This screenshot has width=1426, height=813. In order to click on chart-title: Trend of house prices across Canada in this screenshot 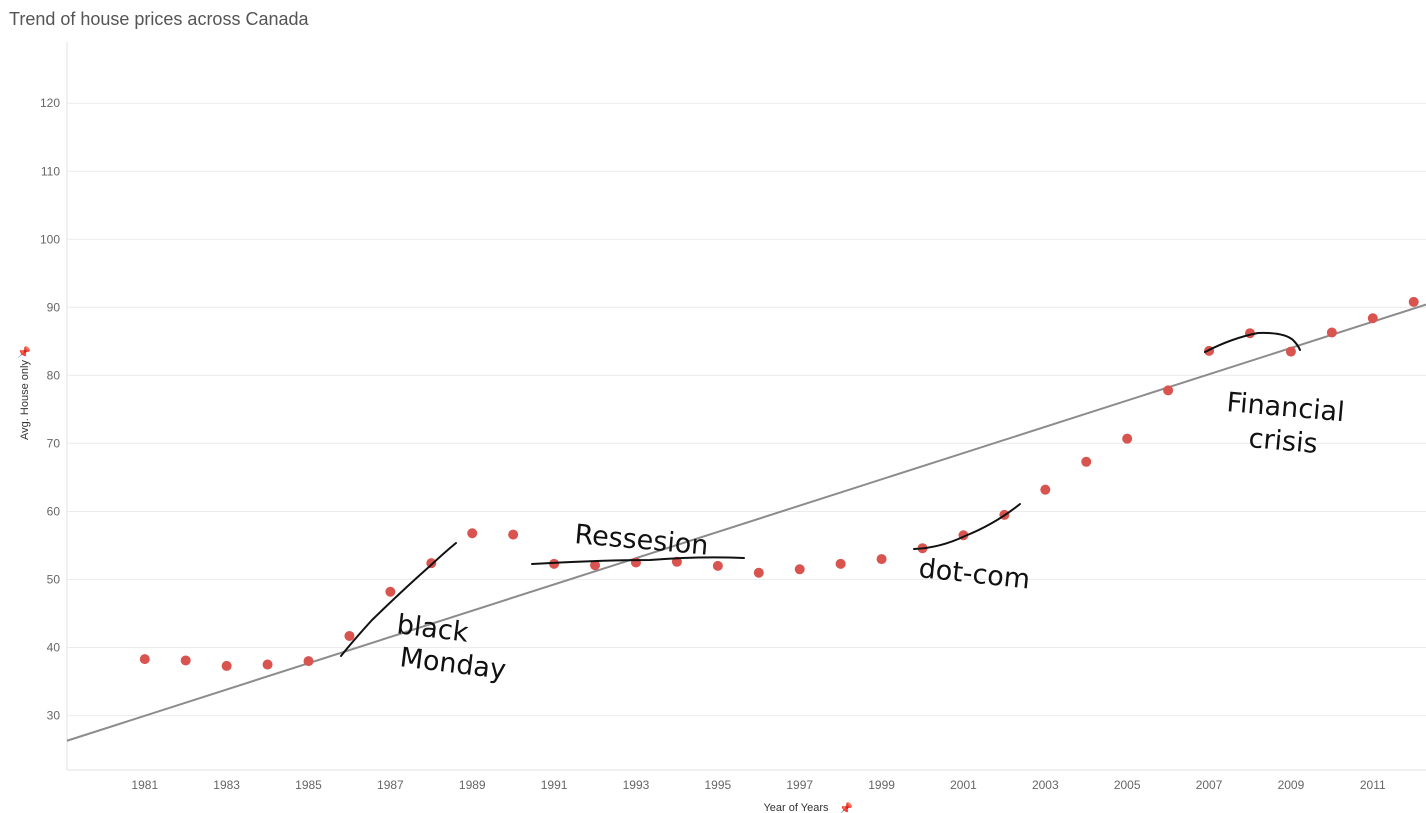, I will do `click(159, 19)`.